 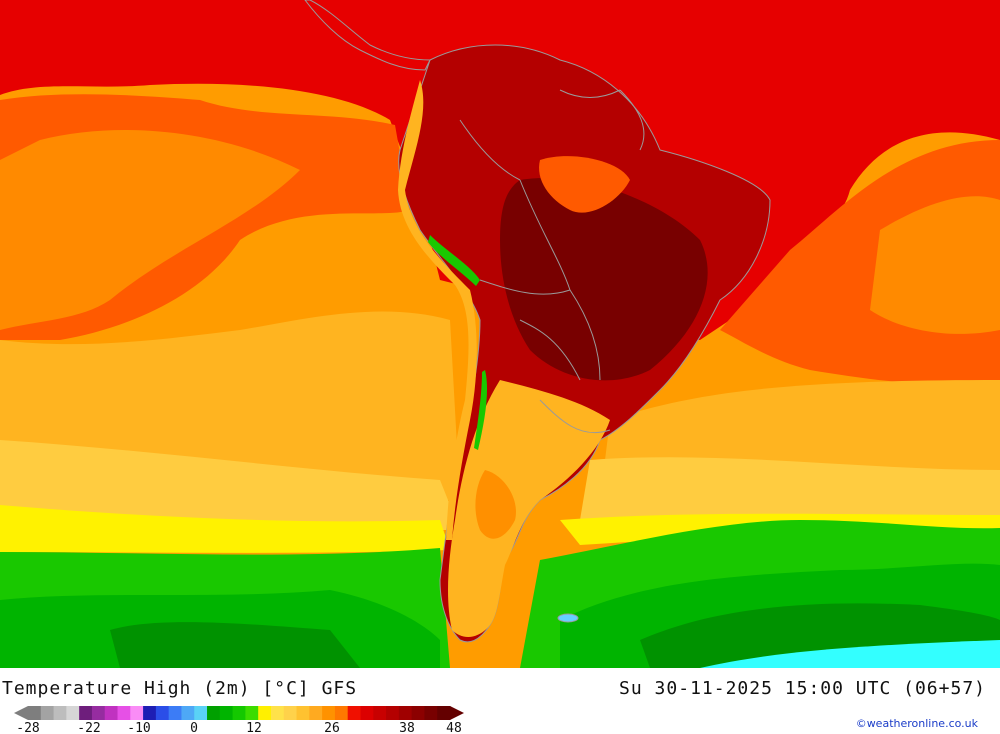 I want to click on hot-core, so click(x=604, y=279).